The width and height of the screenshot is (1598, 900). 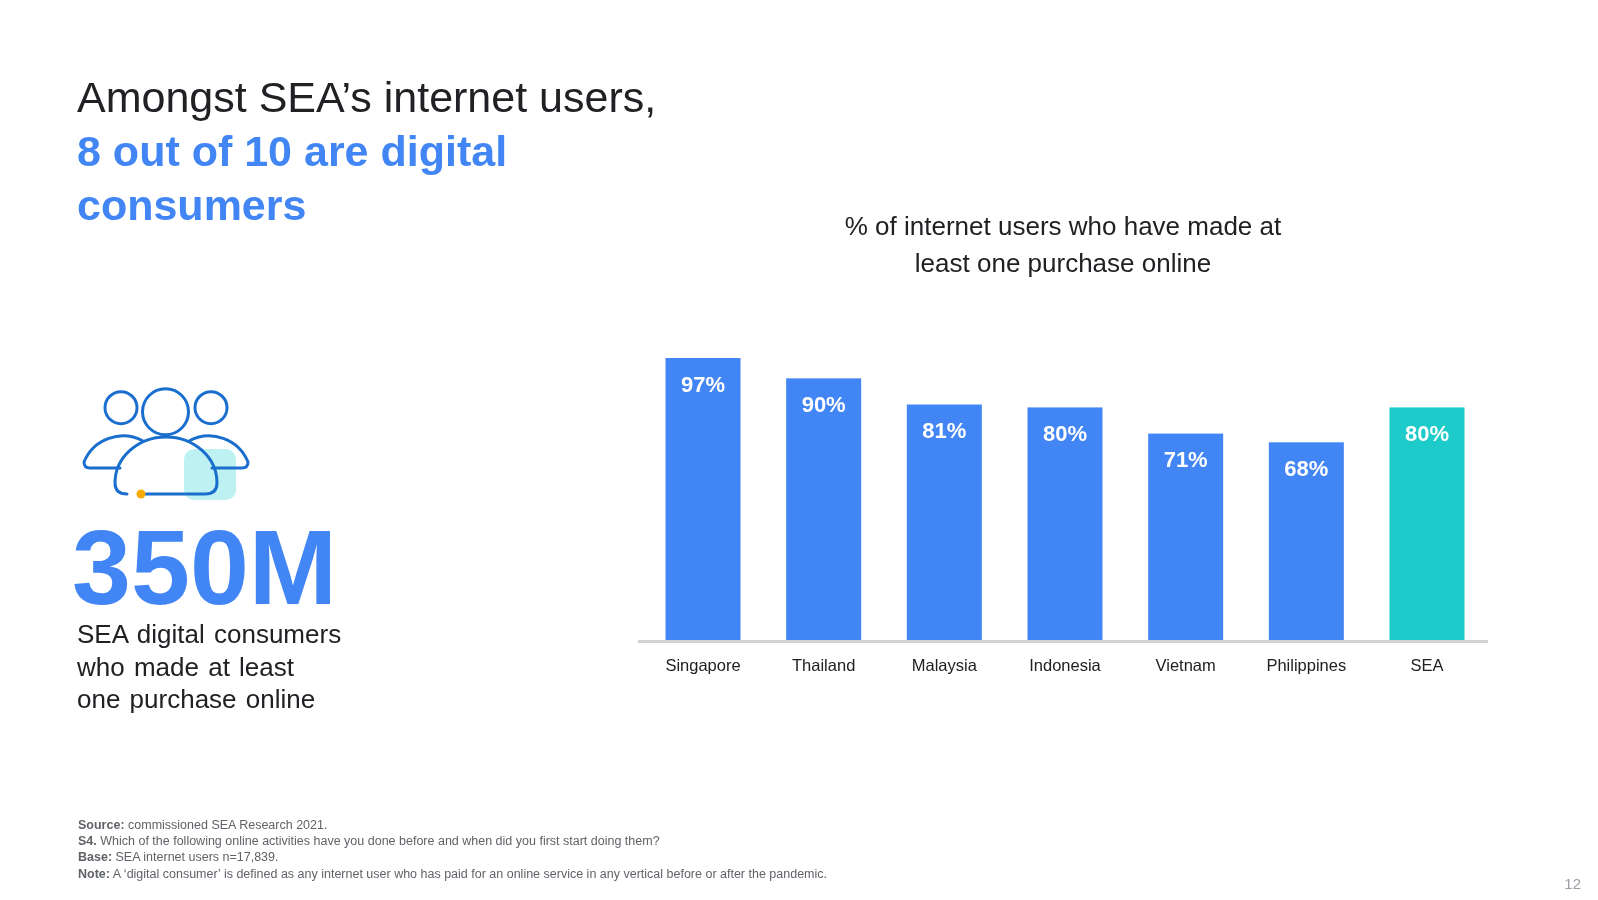 I want to click on data-label: 71%, so click(x=1185, y=460).